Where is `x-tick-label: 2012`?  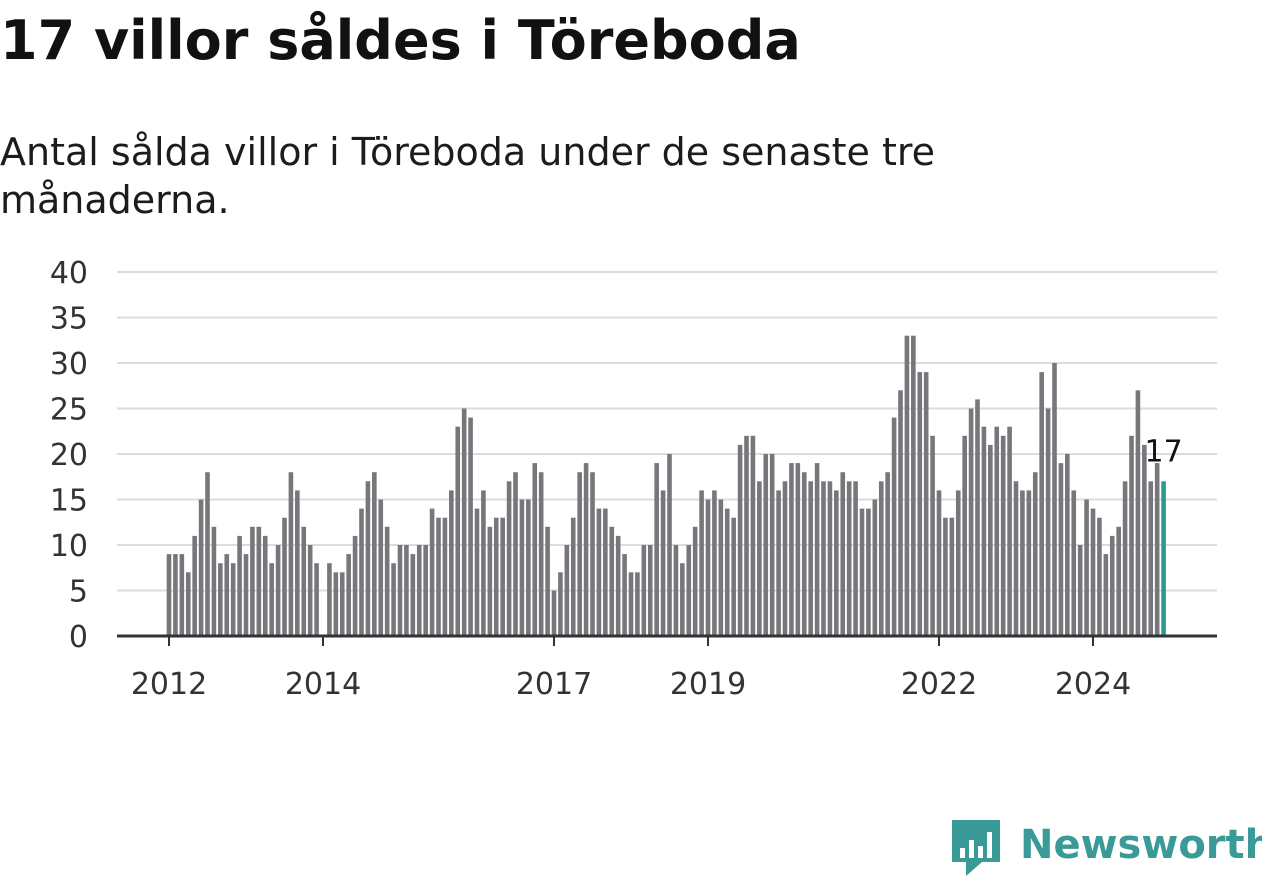
x-tick-label: 2012 is located at coordinates (169, 684).